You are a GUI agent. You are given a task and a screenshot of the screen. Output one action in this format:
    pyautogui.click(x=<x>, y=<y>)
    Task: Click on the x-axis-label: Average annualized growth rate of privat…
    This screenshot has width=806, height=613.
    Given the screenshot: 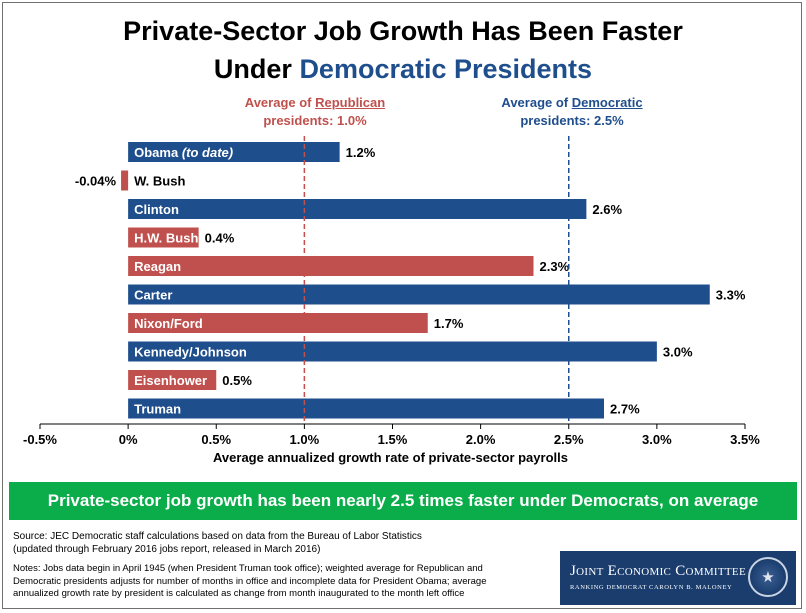 What is the action you would take?
    pyautogui.click(x=390, y=457)
    